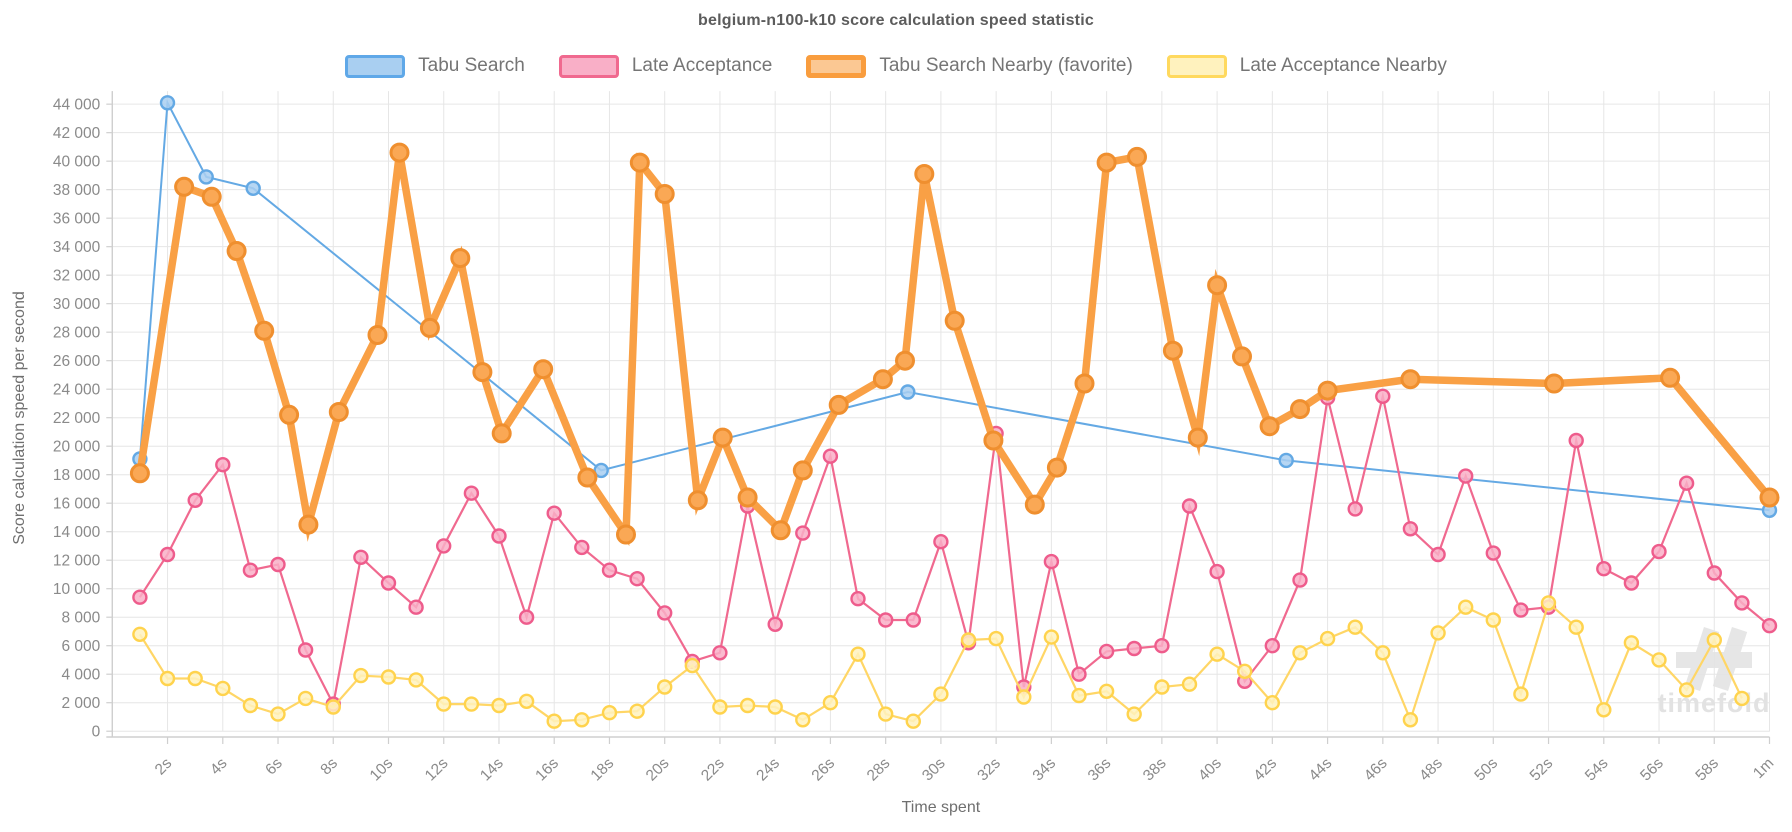  I want to click on legend-item-late-acceptance-nearby: Late Acceptance Nearby, so click(1306, 66).